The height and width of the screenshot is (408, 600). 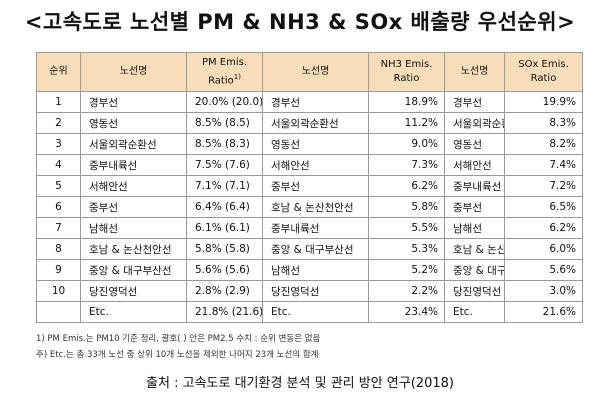 I want to click on cell-sox-route: 당진영덕선, so click(x=474, y=291).